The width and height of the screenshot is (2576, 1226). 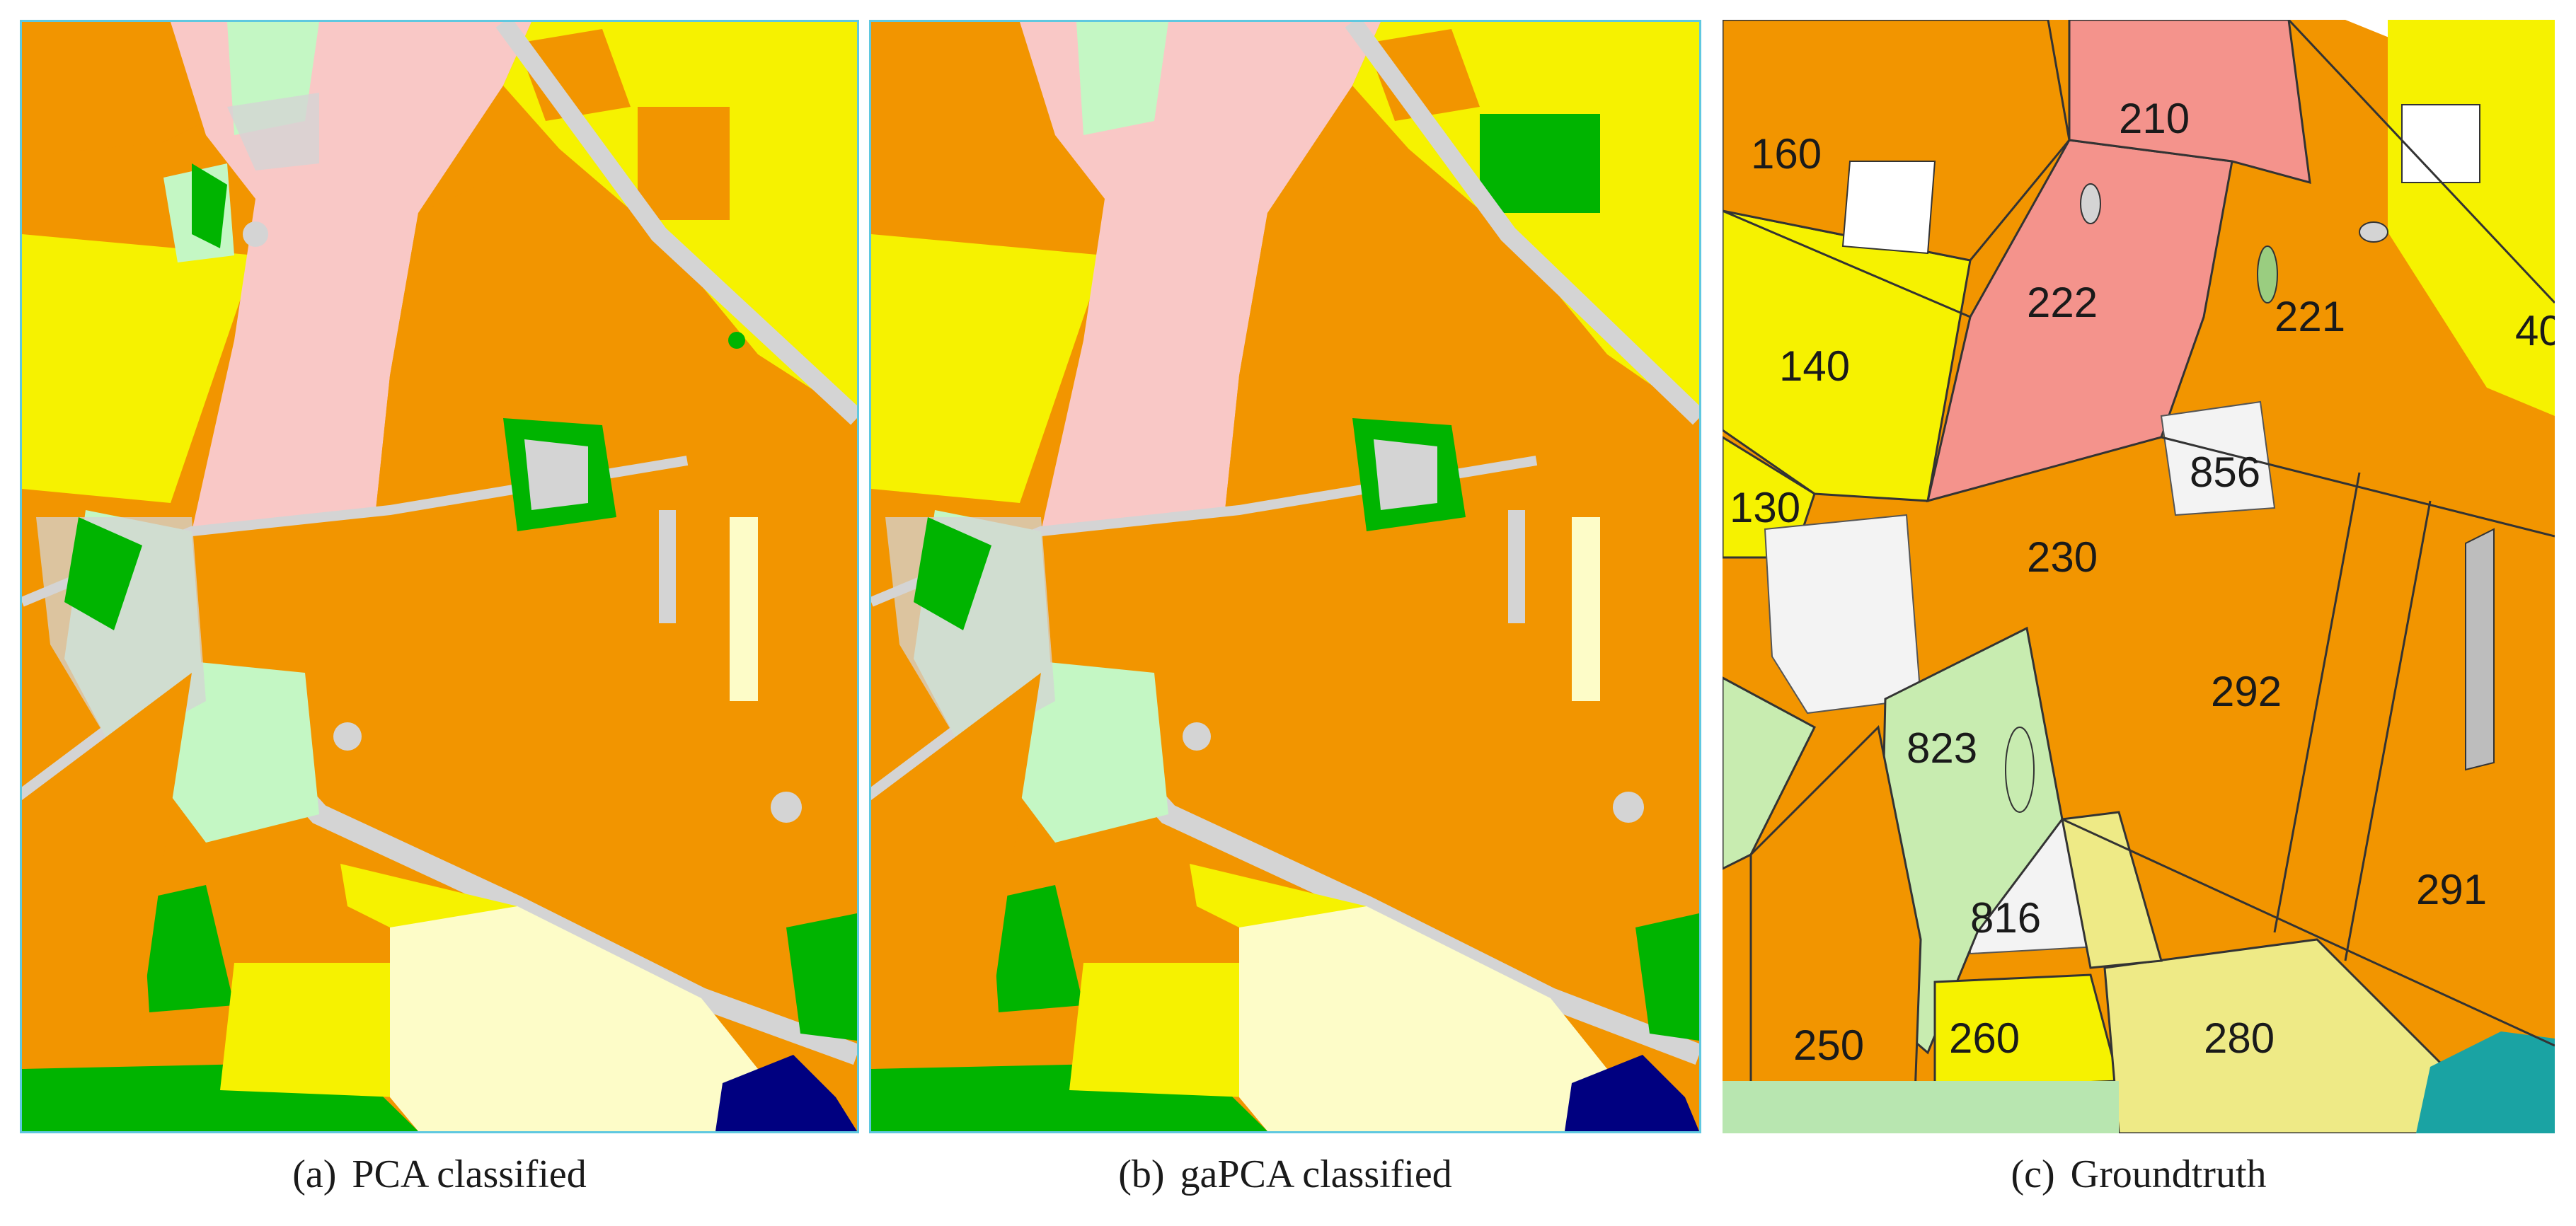 I want to click on parcel-label-222: 222, so click(x=2062, y=302).